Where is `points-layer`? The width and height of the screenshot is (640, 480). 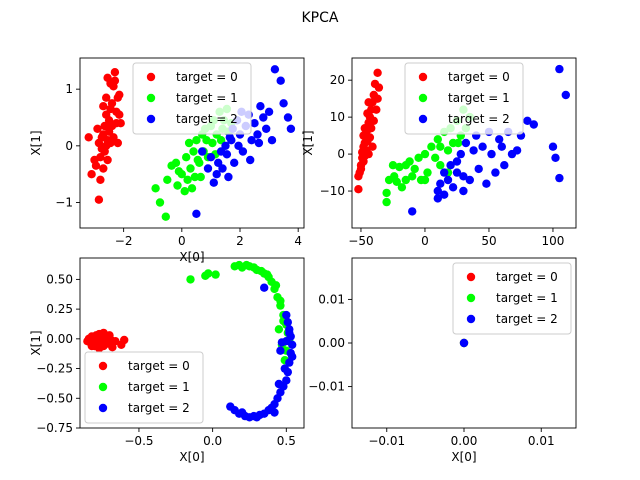
points-layer is located at coordinates (462, 140).